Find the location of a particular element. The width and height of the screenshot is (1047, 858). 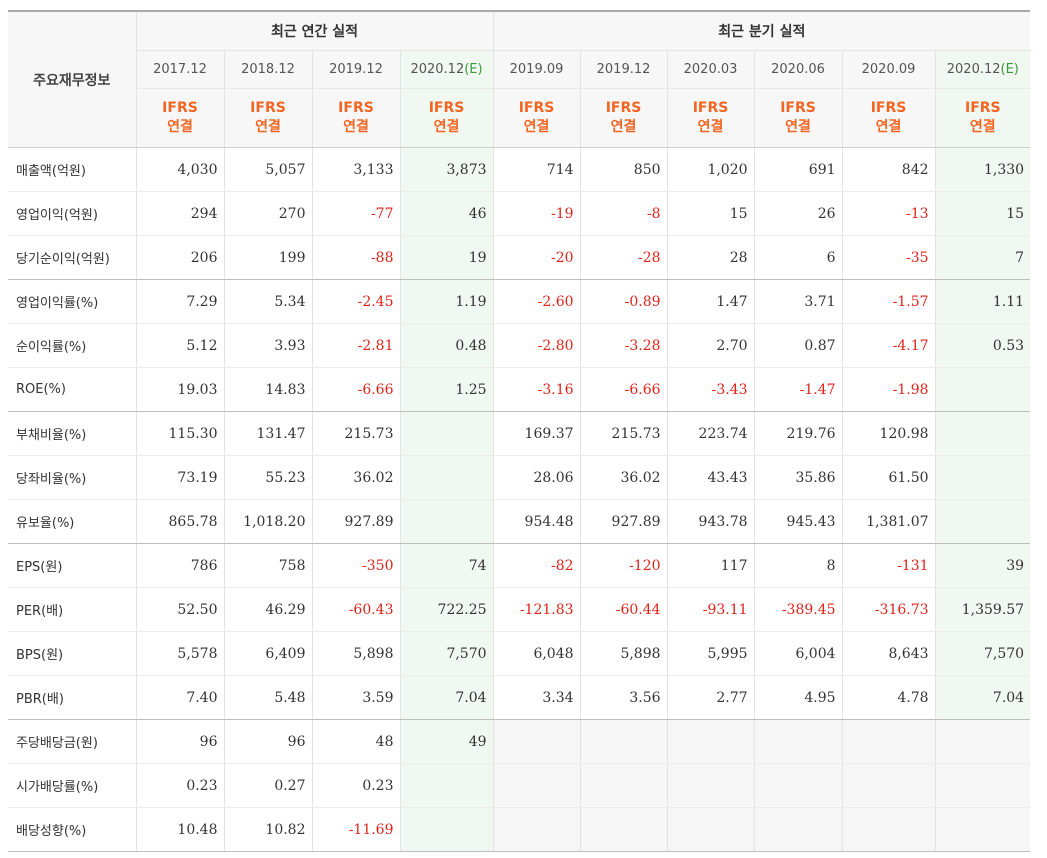

table-cell: -3.28 is located at coordinates (623, 345).